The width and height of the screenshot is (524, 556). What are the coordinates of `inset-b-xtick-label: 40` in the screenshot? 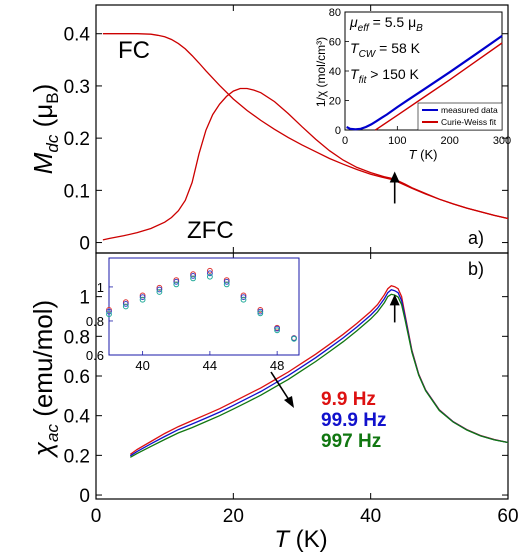 It's located at (142, 365).